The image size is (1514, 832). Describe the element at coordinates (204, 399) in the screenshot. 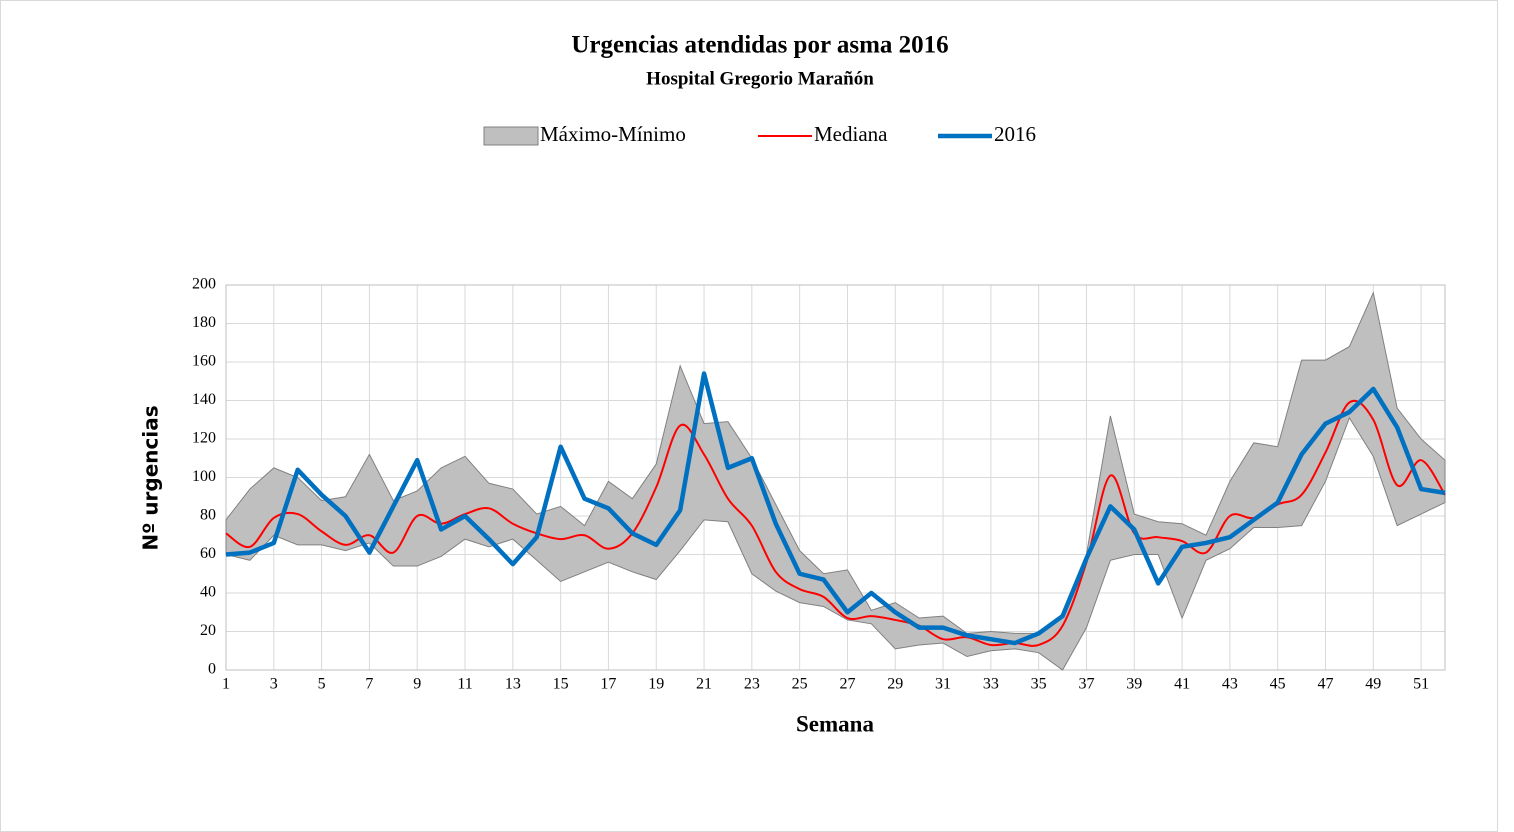

I see `y-tick-label: 140` at that location.